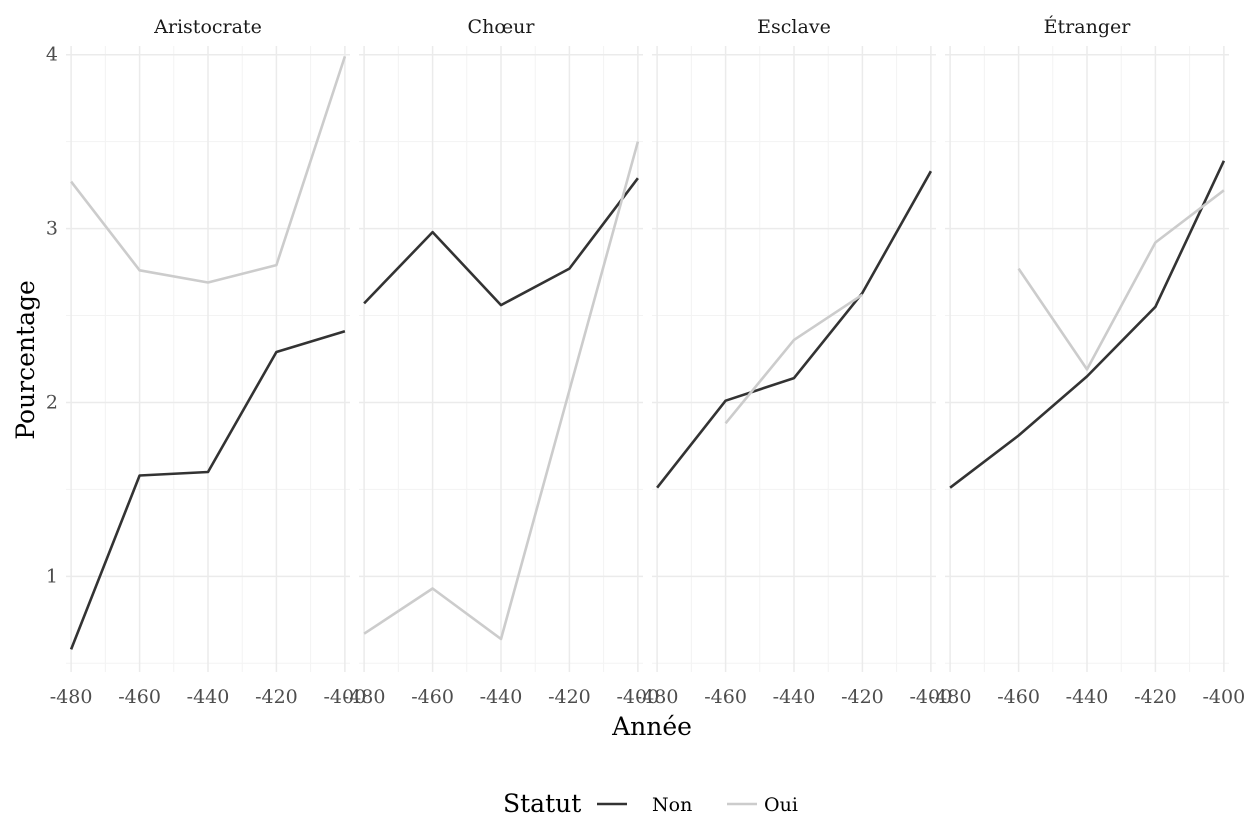 This screenshot has width=1253, height=820. I want to click on y-tick-label: 4, so click(52, 55).